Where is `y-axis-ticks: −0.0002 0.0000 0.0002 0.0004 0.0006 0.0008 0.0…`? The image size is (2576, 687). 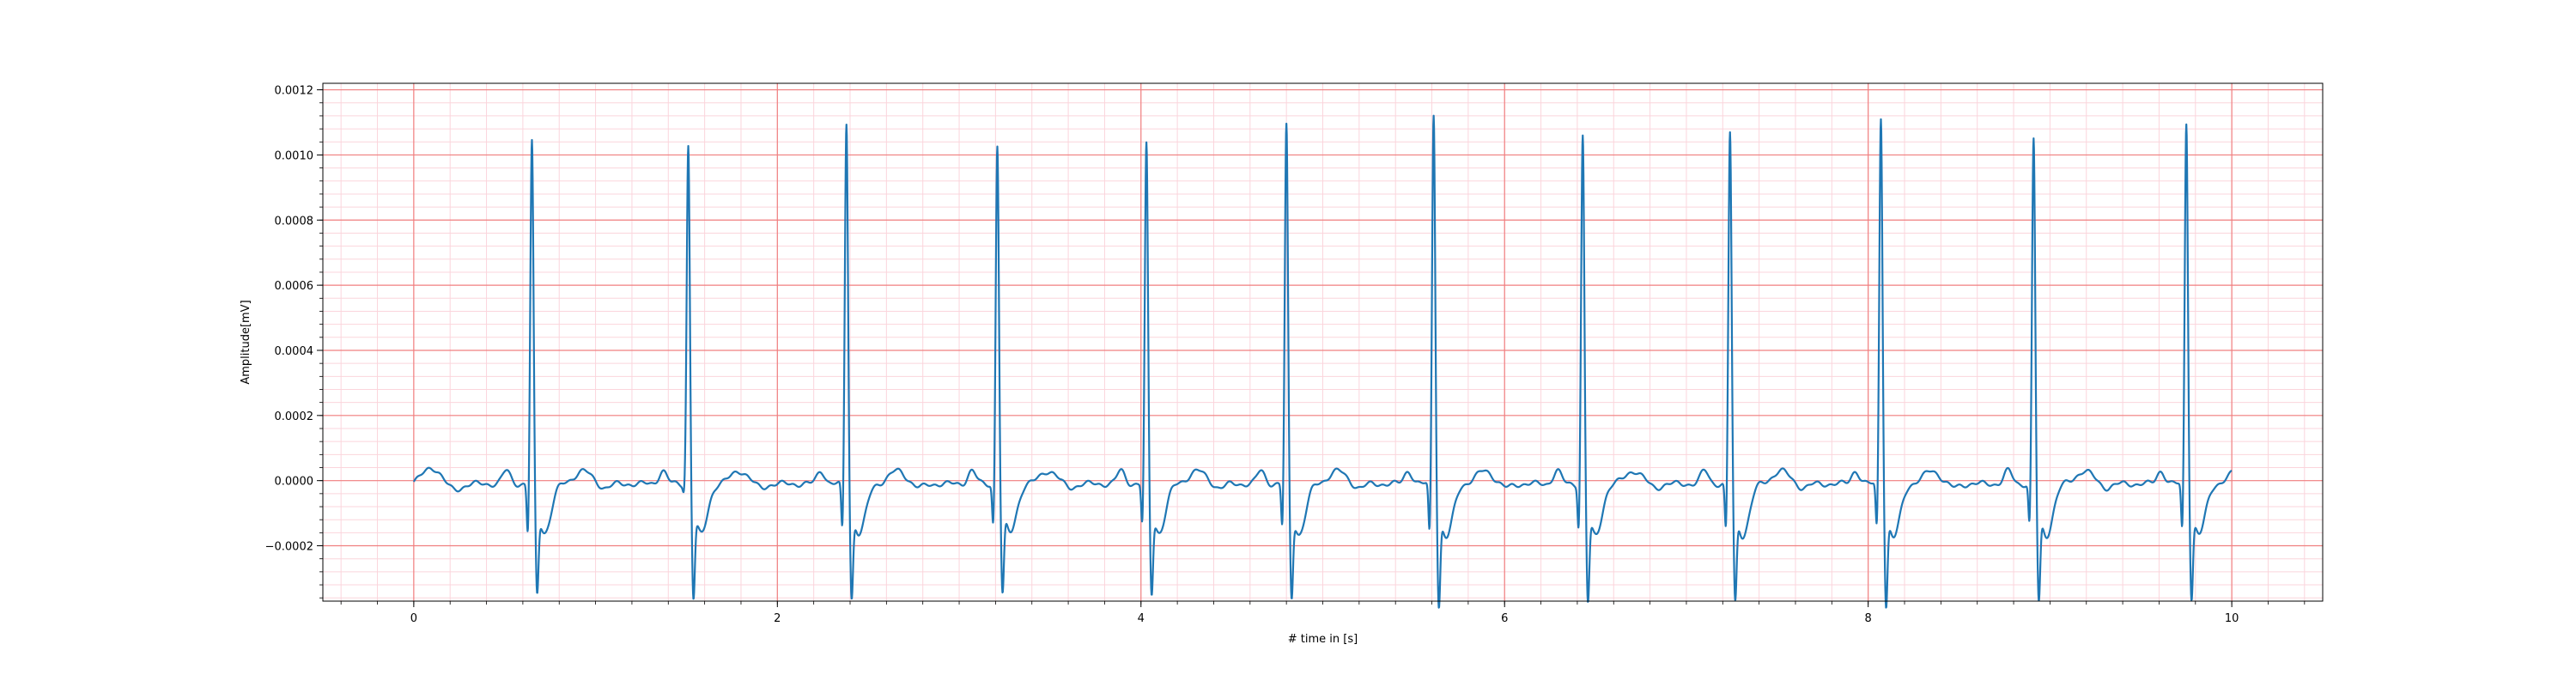
y-axis-ticks: −0.0002 0.0000 0.0002 0.0004 0.0006 0.0008 0.0… is located at coordinates (294, 342).